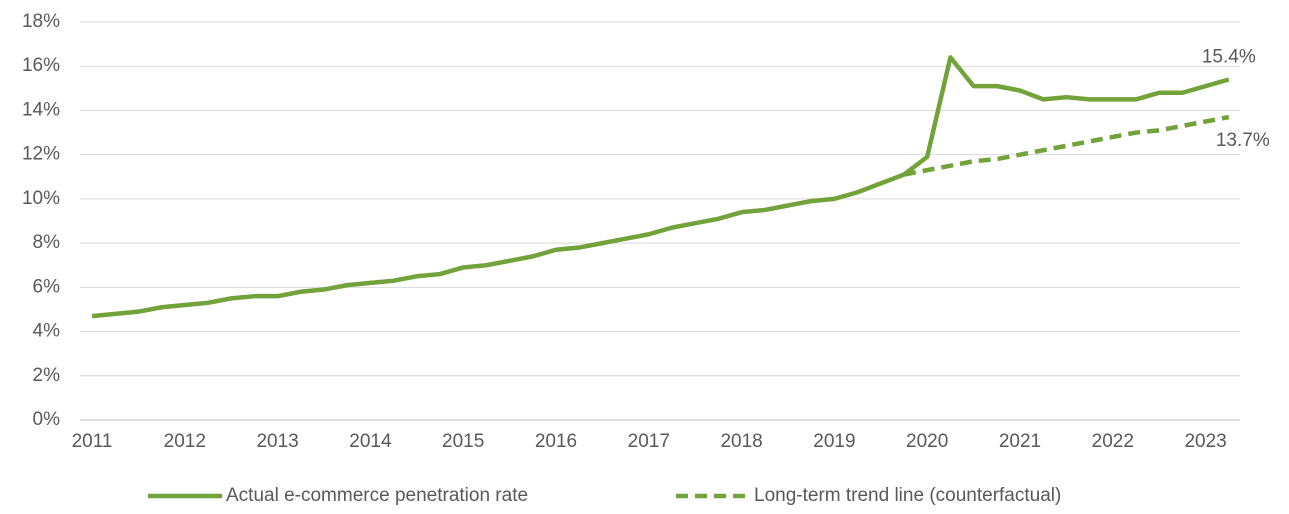 This screenshot has width=1289, height=514. I want to click on legend-label: Long-term trend line (counterfactual), so click(907, 495).